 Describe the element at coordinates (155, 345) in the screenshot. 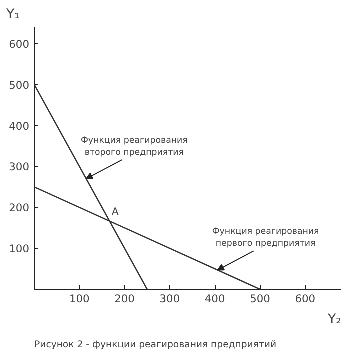

I see `text: Рисунок 2 - функции реагирования предприятий` at that location.